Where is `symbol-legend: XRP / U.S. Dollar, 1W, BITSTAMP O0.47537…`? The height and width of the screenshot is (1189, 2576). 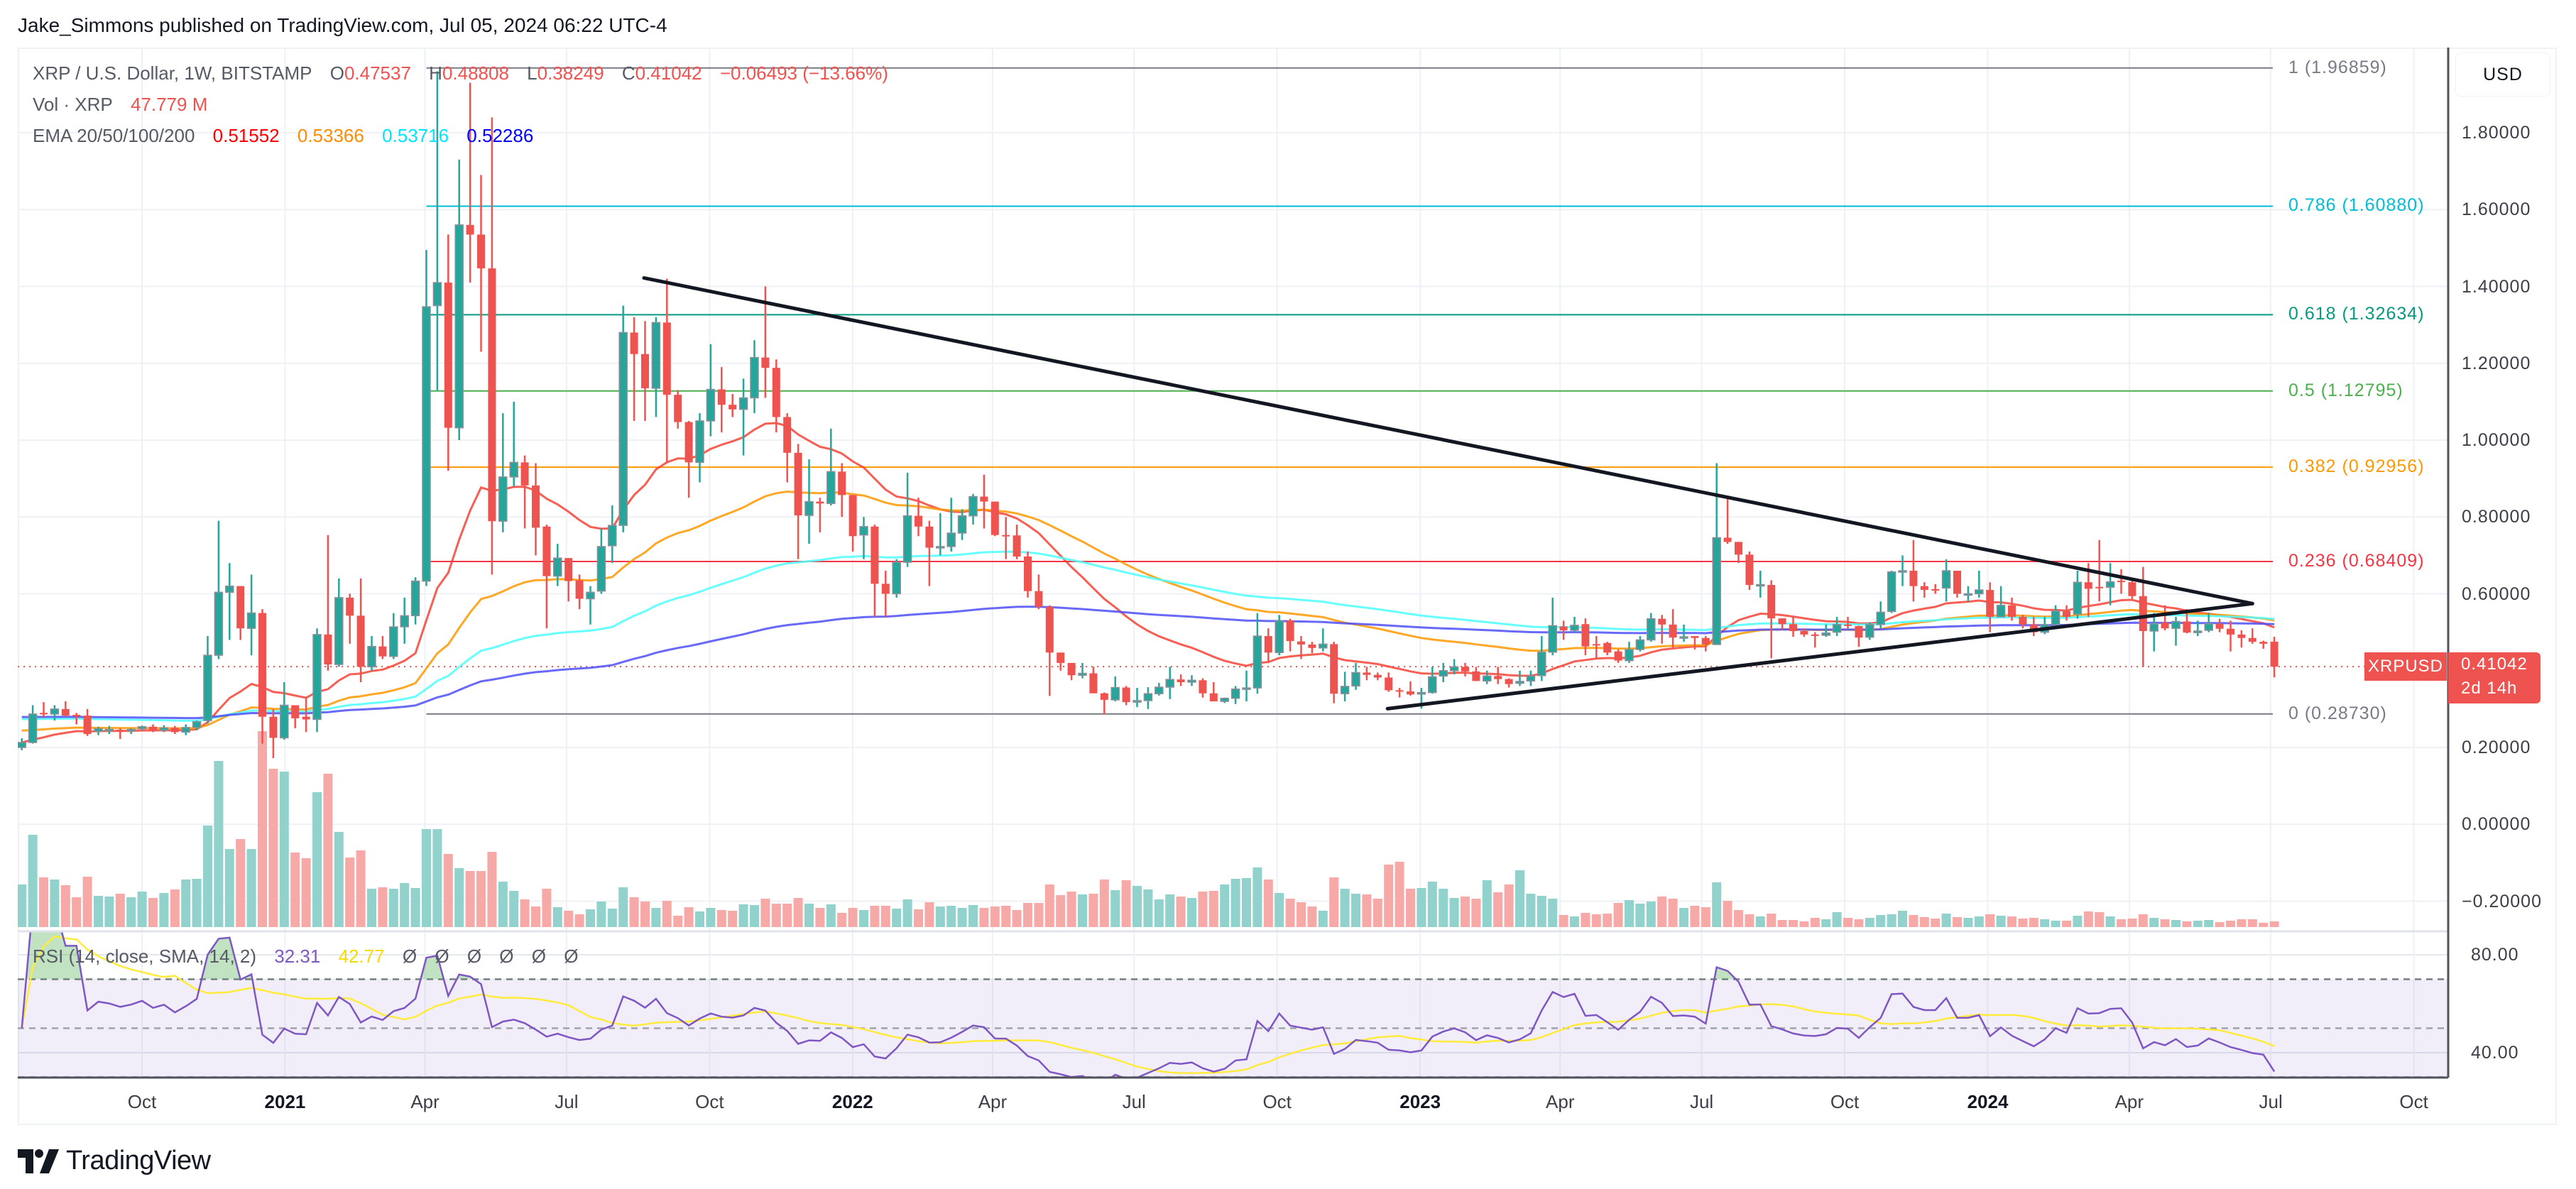 symbol-legend: XRP / U.S. Dollar, 1W, BITSTAMP O0.47537… is located at coordinates (462, 73).